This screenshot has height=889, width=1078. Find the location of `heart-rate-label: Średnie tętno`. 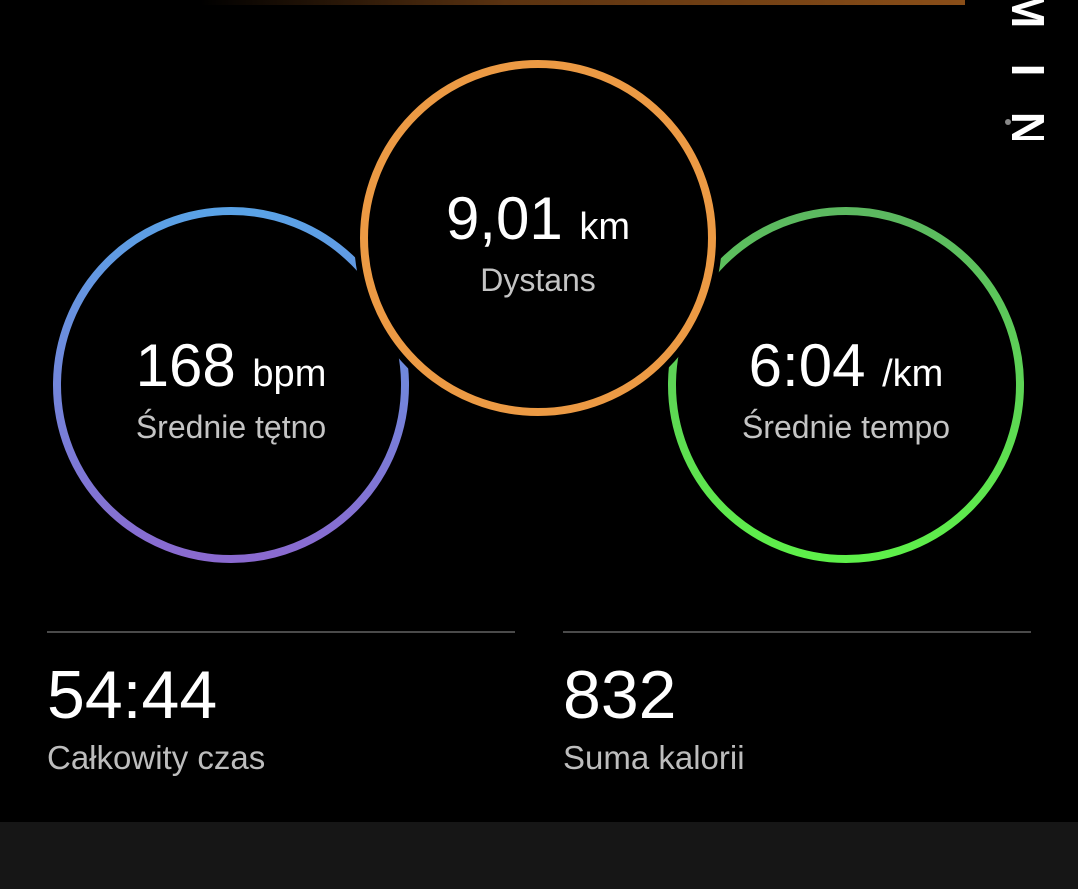

heart-rate-label: Średnie tętno is located at coordinates (231, 427).